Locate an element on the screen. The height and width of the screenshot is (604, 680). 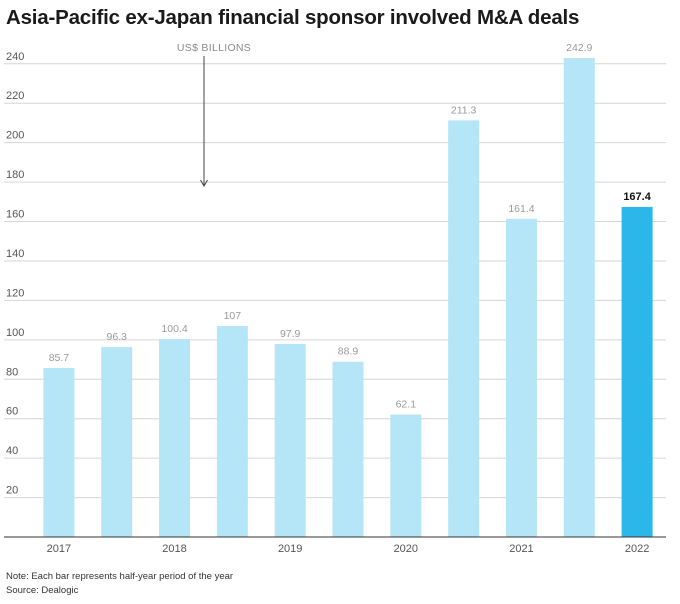
unit-arrow-head is located at coordinates (204, 183).